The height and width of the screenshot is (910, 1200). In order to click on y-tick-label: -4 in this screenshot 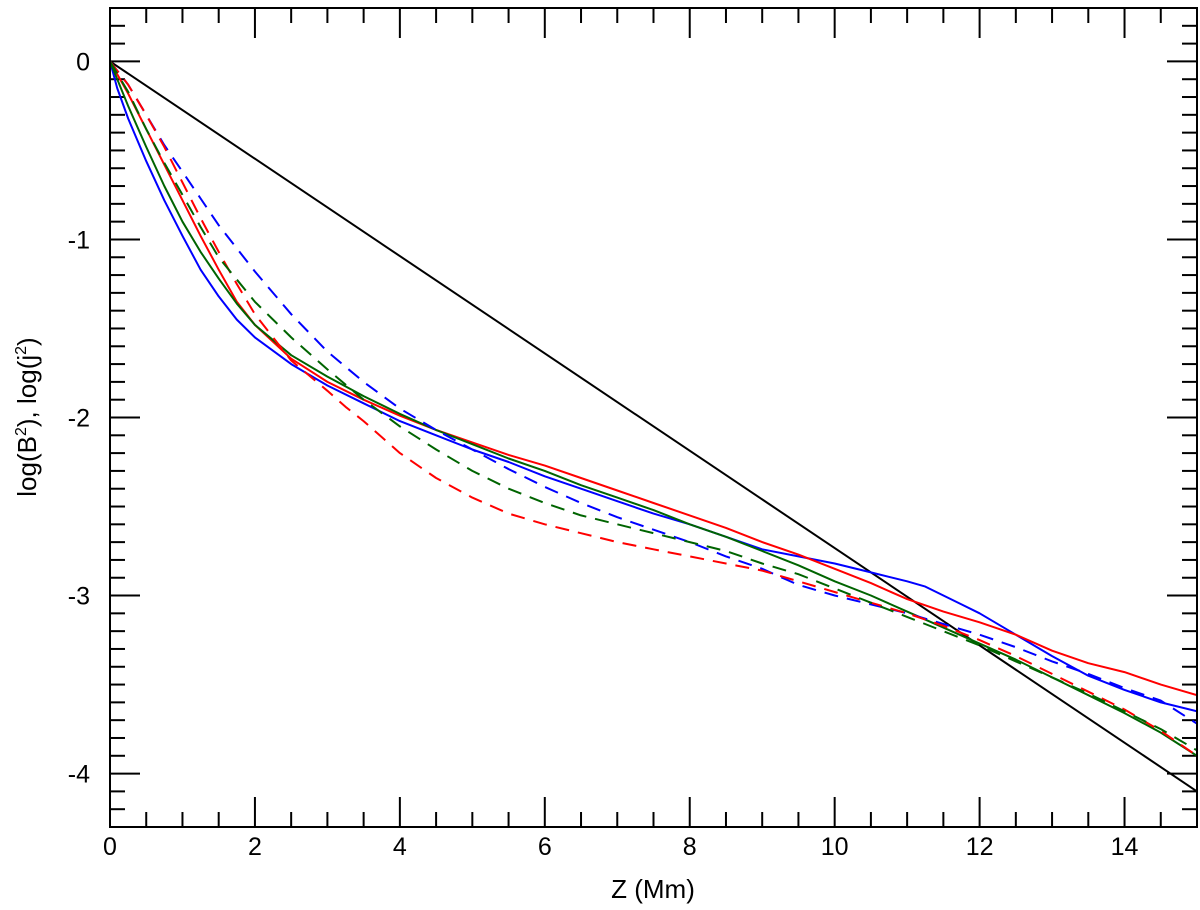, I will do `click(79, 775)`.